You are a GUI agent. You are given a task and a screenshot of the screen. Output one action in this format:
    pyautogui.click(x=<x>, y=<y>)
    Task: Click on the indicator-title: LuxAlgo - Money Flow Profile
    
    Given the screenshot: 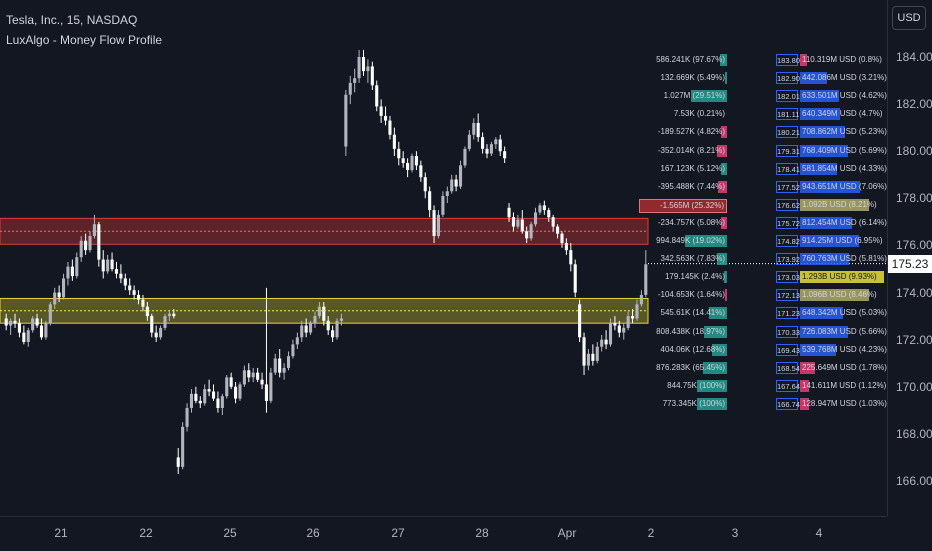 What is the action you would take?
    pyautogui.click(x=84, y=40)
    